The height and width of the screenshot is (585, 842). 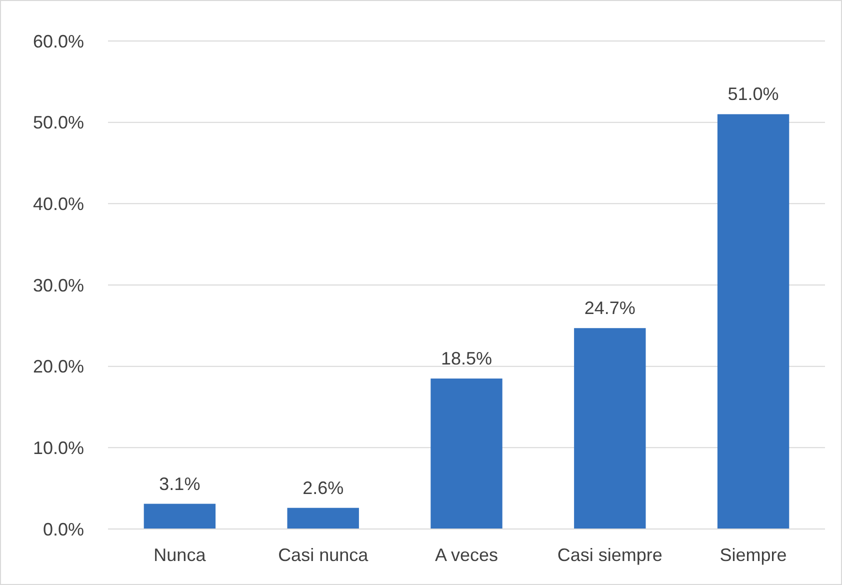 What do you see at coordinates (179, 484) in the screenshot?
I see `data-label: 3.1%` at bounding box center [179, 484].